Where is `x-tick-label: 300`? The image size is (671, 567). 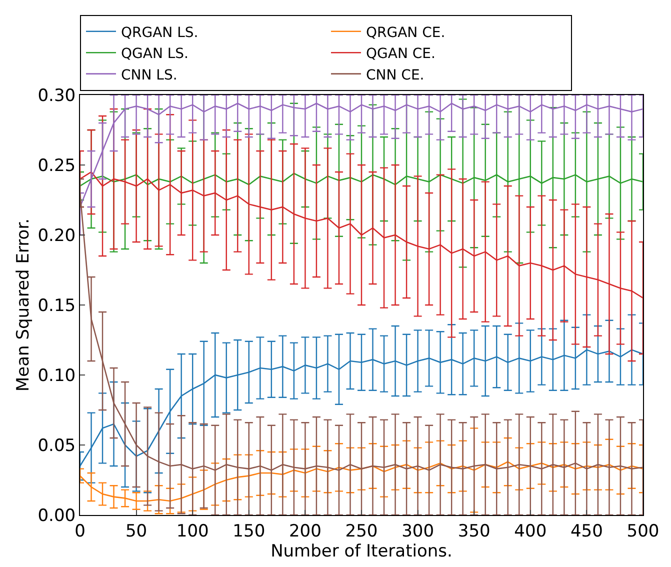
x-tick-label: 300 is located at coordinates (418, 531).